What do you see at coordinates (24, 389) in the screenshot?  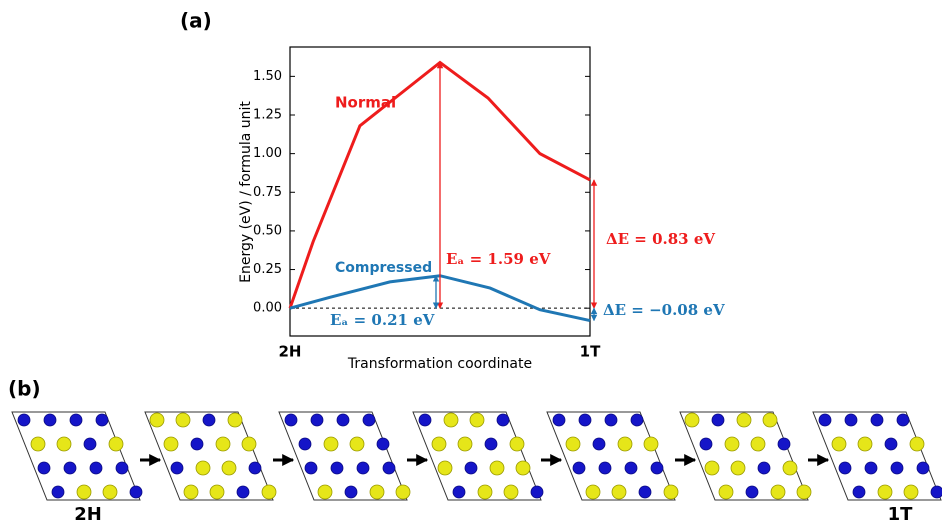 I see `panel-label: (b)` at bounding box center [24, 389].